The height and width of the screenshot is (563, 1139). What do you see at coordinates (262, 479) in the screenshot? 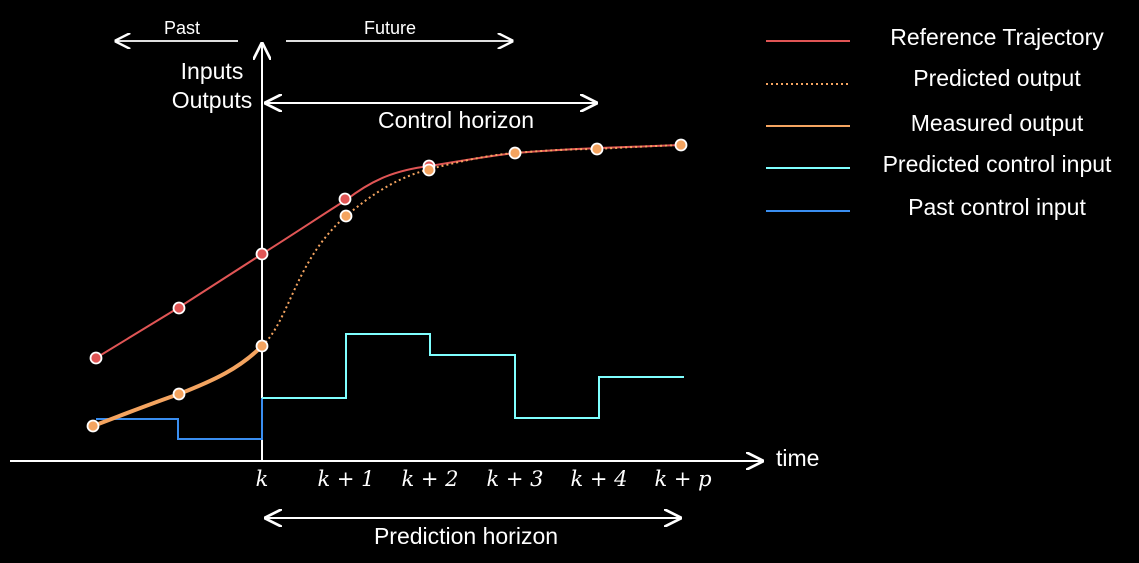
I see `tick-k: k` at bounding box center [262, 479].